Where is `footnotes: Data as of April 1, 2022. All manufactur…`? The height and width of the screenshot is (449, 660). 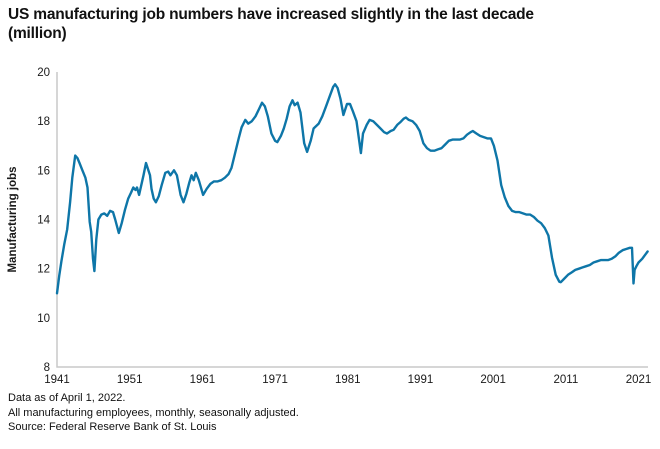 footnotes: Data as of April 1, 2022. All manufactur… is located at coordinates (328, 413).